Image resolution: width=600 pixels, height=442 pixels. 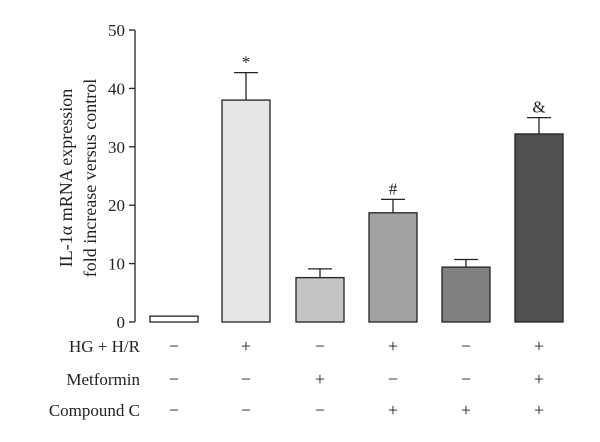 I want to click on y-tick-label: 50, so click(x=116, y=30).